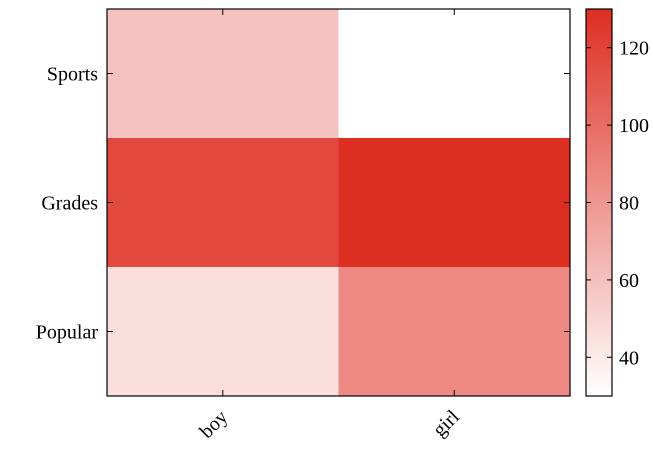  I want to click on colorbar-tick-label: 80, so click(629, 204).